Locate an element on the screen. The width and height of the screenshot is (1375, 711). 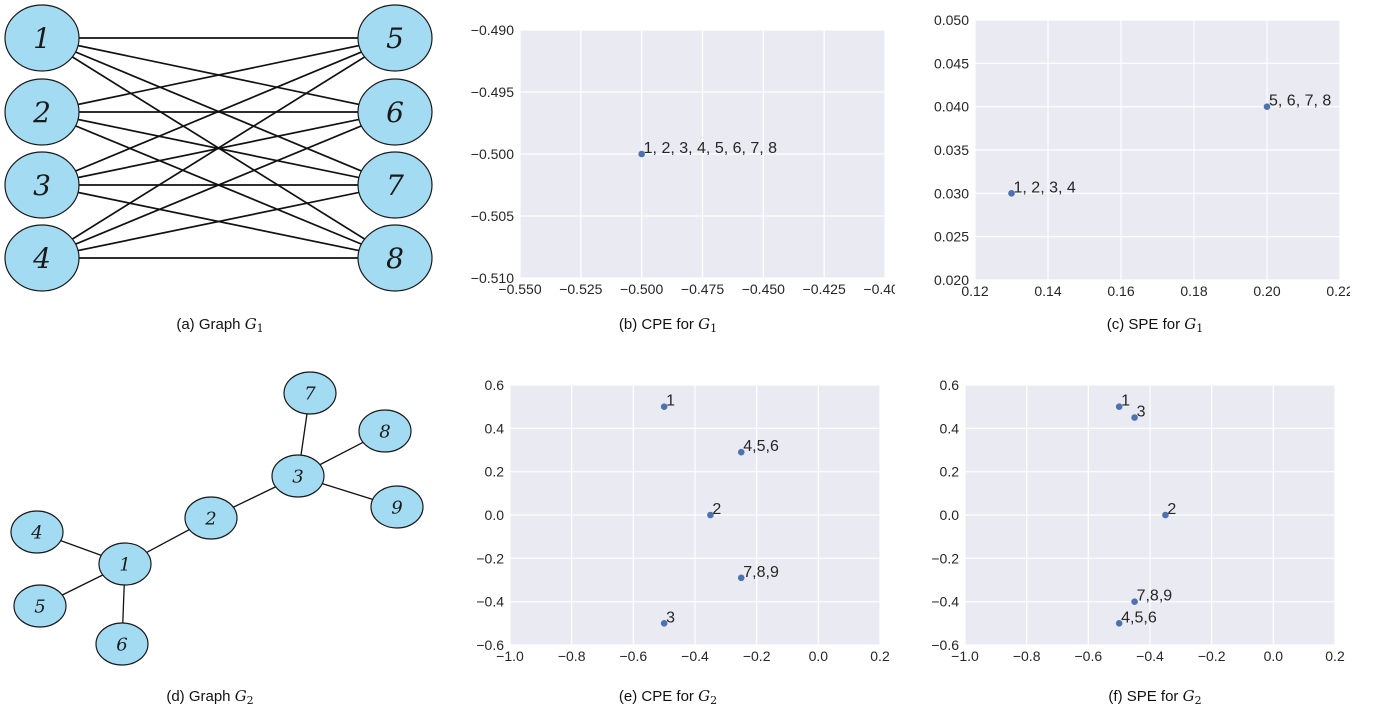
node-label: 8 is located at coordinates (395, 258).